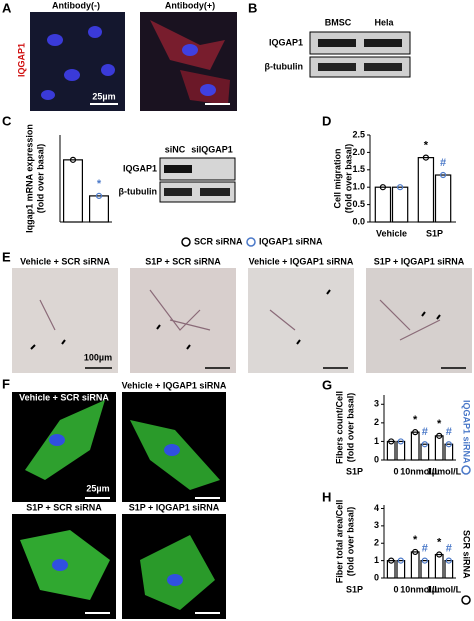 This screenshot has width=474, height=621. Describe the element at coordinates (358, 187) in the screenshot. I see `y-tick-label: 1.0` at that location.